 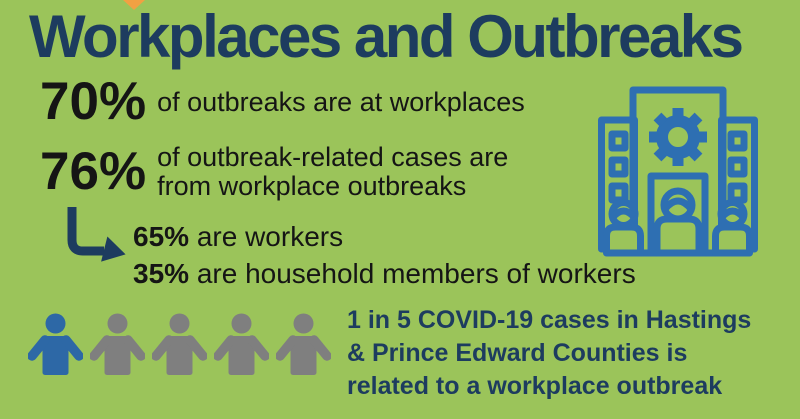 I want to click on breakdown-workers: 65% are workers, so click(x=238, y=237).